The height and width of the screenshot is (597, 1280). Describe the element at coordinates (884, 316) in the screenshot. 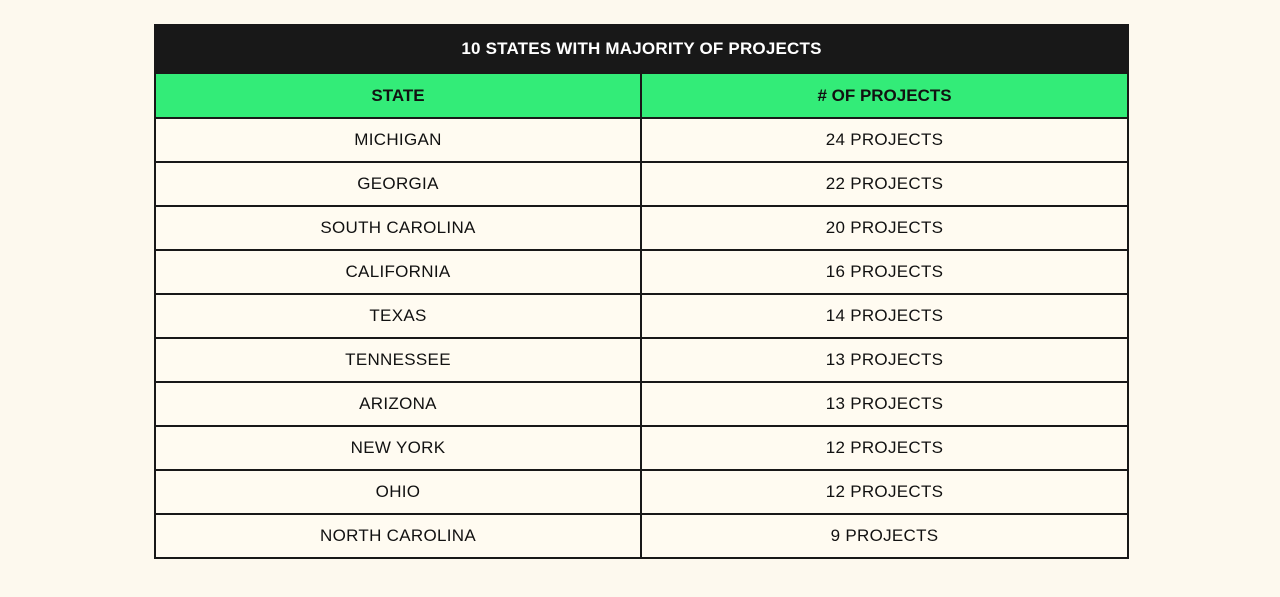

I see `projects-cell: 14 PROJECTS` at that location.